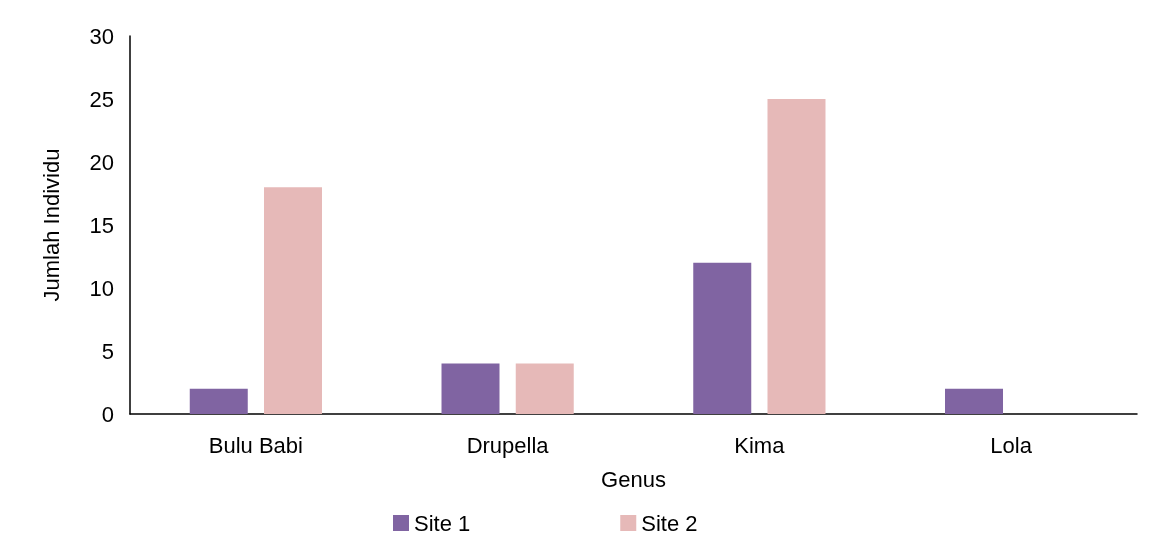 The width and height of the screenshot is (1155, 547). What do you see at coordinates (101, 225) in the screenshot?
I see `y-tick-label: 15` at bounding box center [101, 225].